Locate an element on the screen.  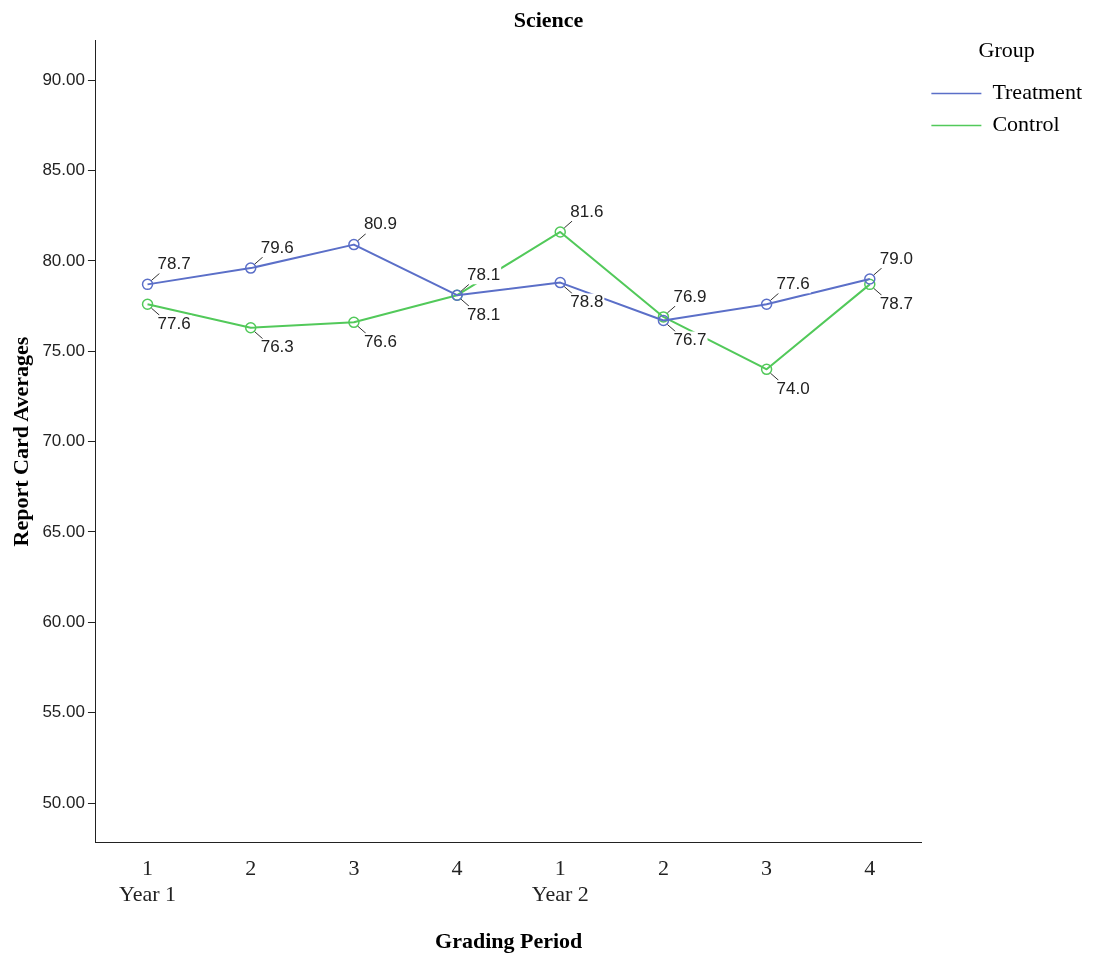
y-tick-label: 70.00 is located at coordinates (63, 441).